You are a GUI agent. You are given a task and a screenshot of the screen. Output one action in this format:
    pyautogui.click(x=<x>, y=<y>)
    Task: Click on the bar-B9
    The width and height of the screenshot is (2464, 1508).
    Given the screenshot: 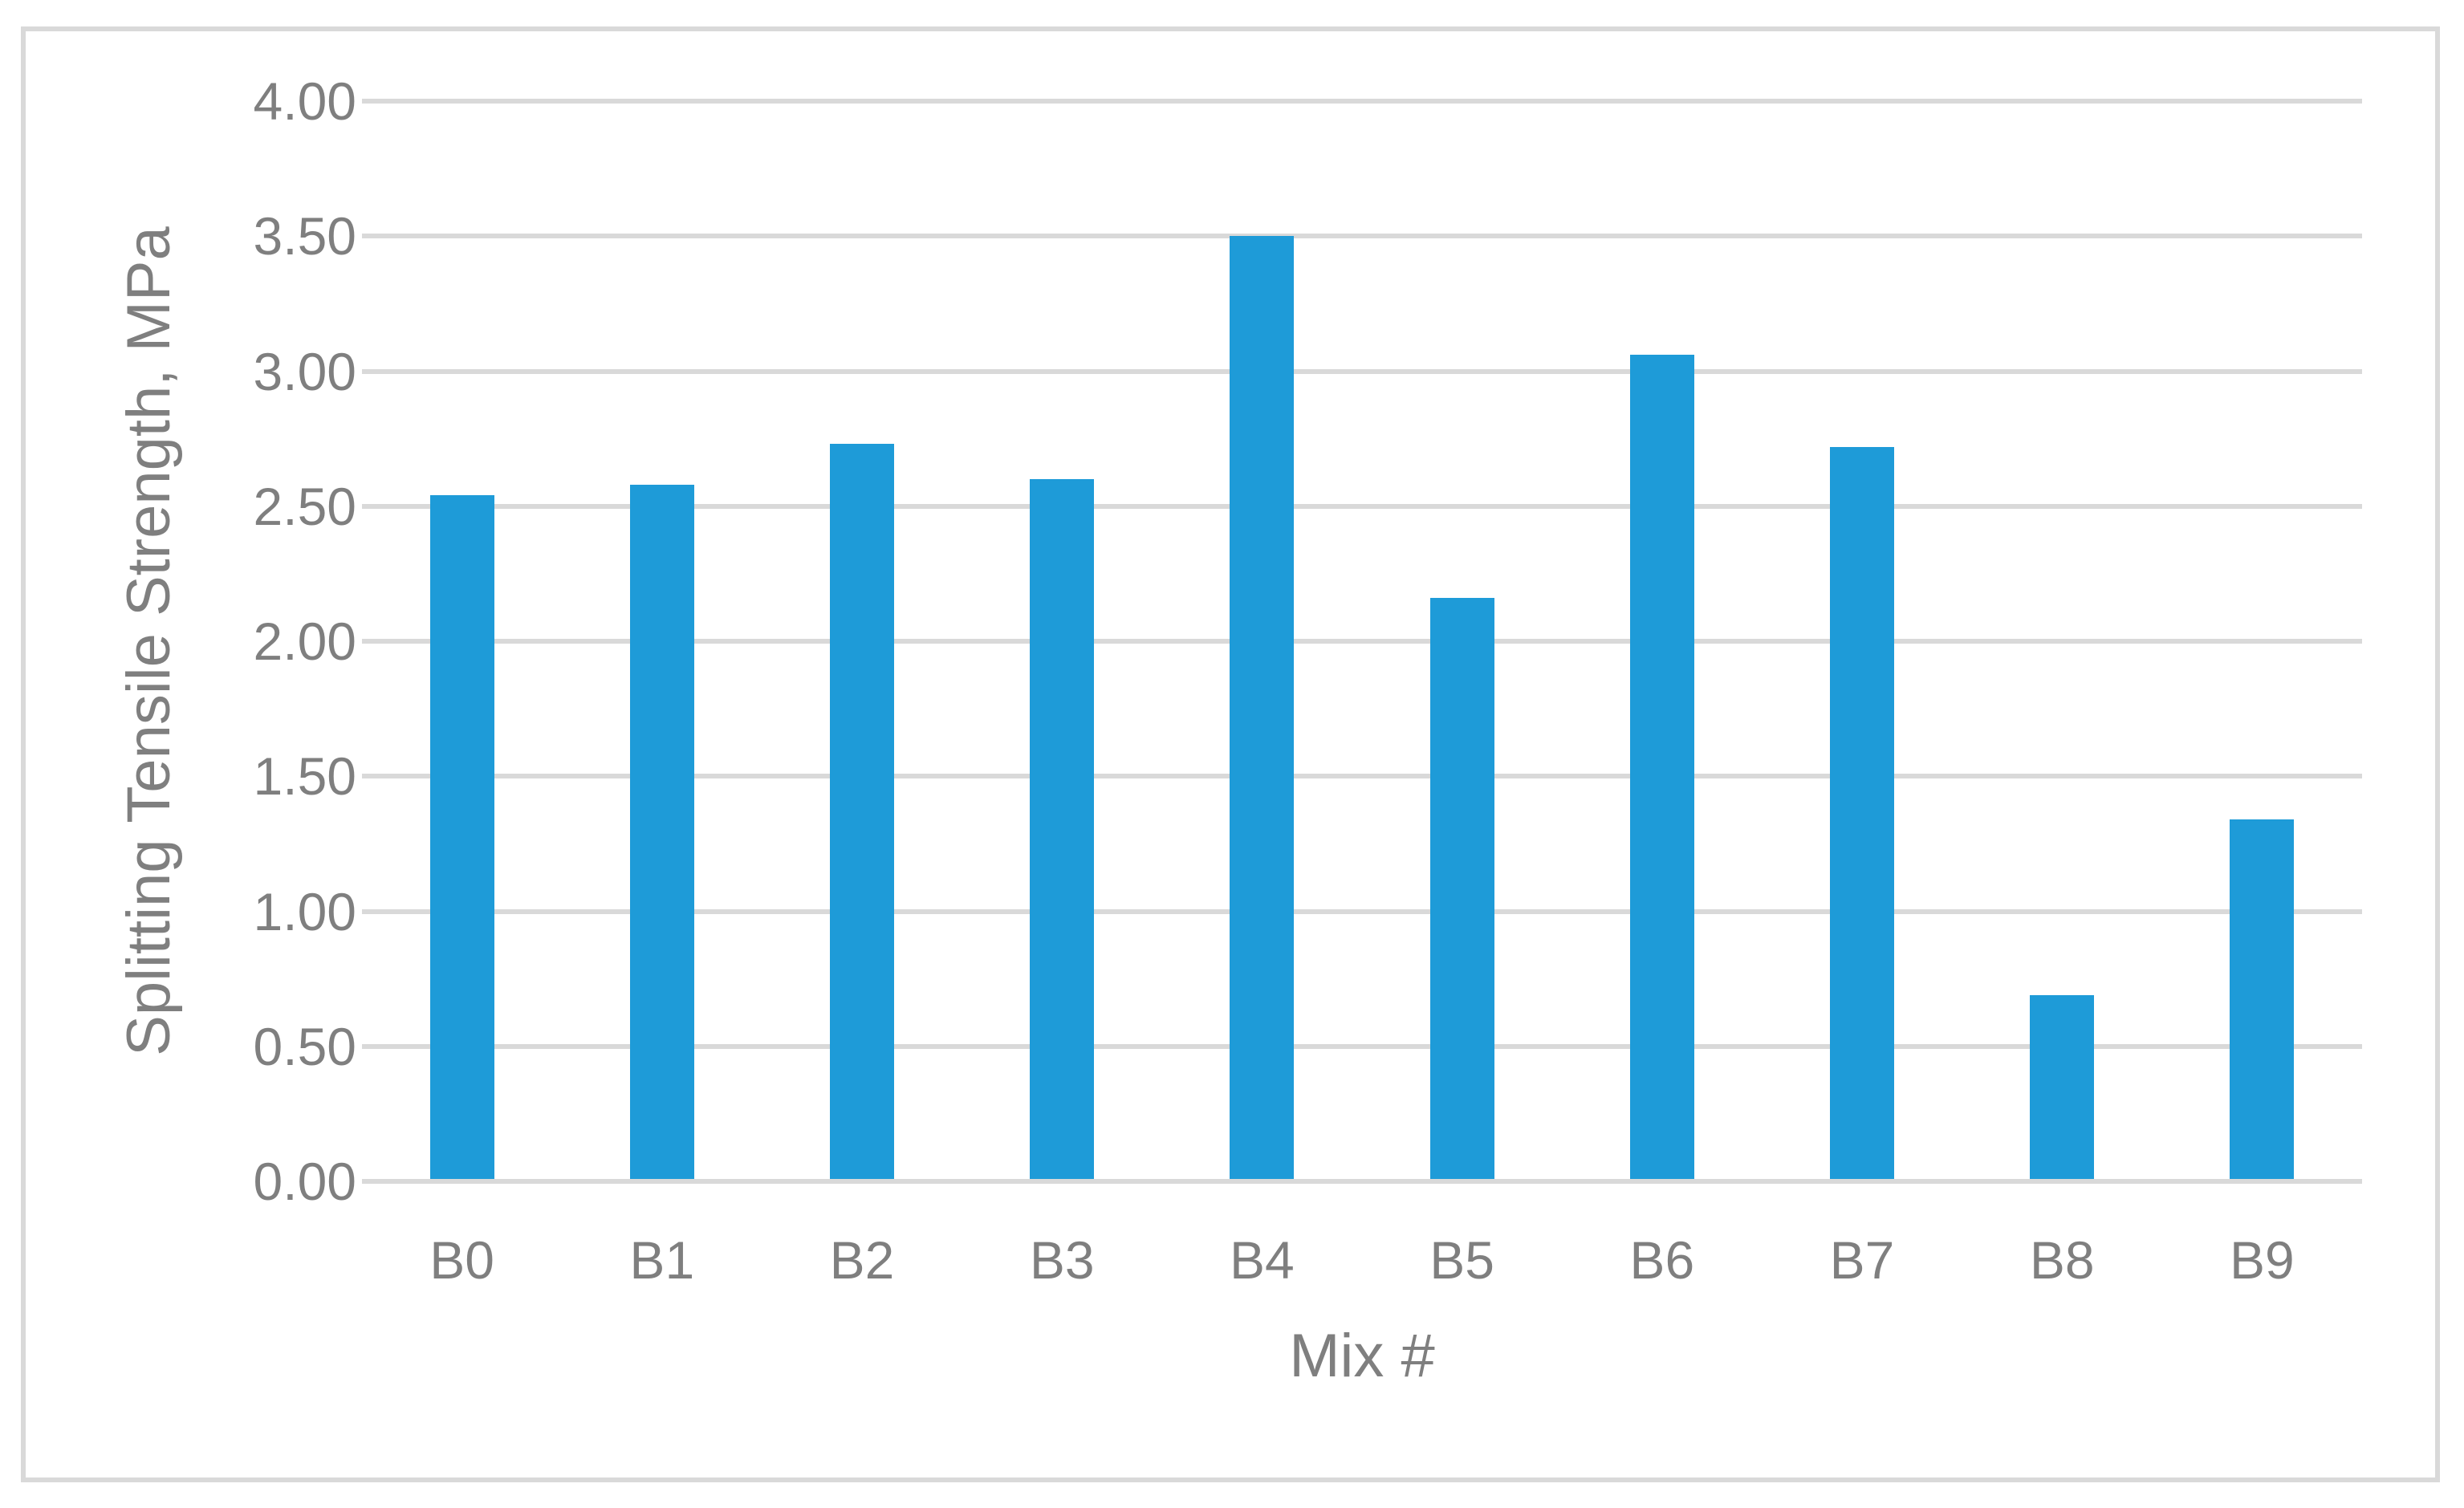 What is the action you would take?
    pyautogui.click(x=2262, y=1000)
    